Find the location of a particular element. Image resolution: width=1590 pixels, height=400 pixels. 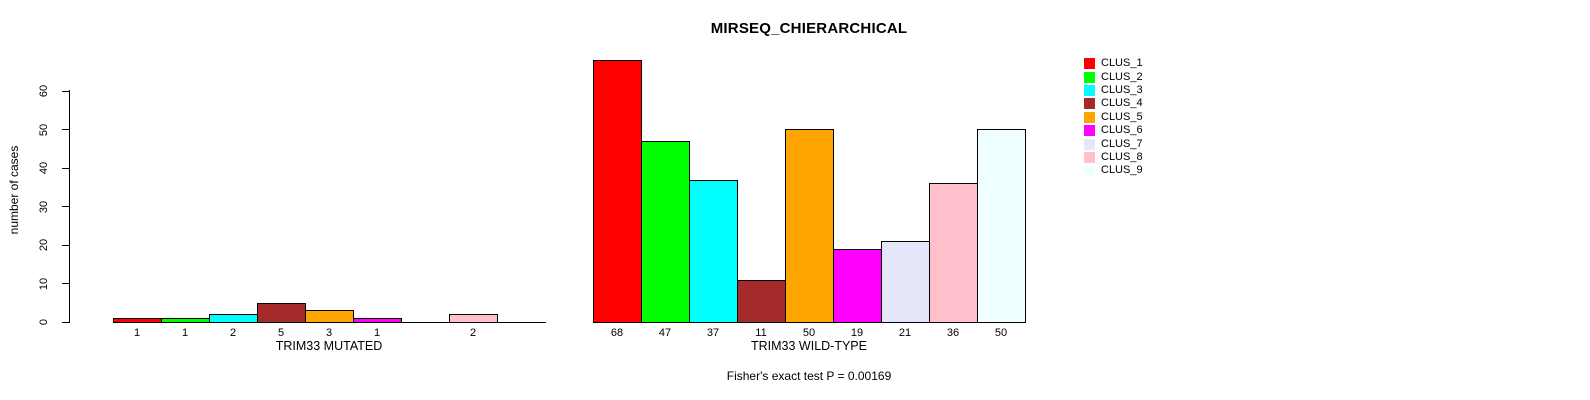

legend-label: CLUS_3 is located at coordinates (1122, 89).